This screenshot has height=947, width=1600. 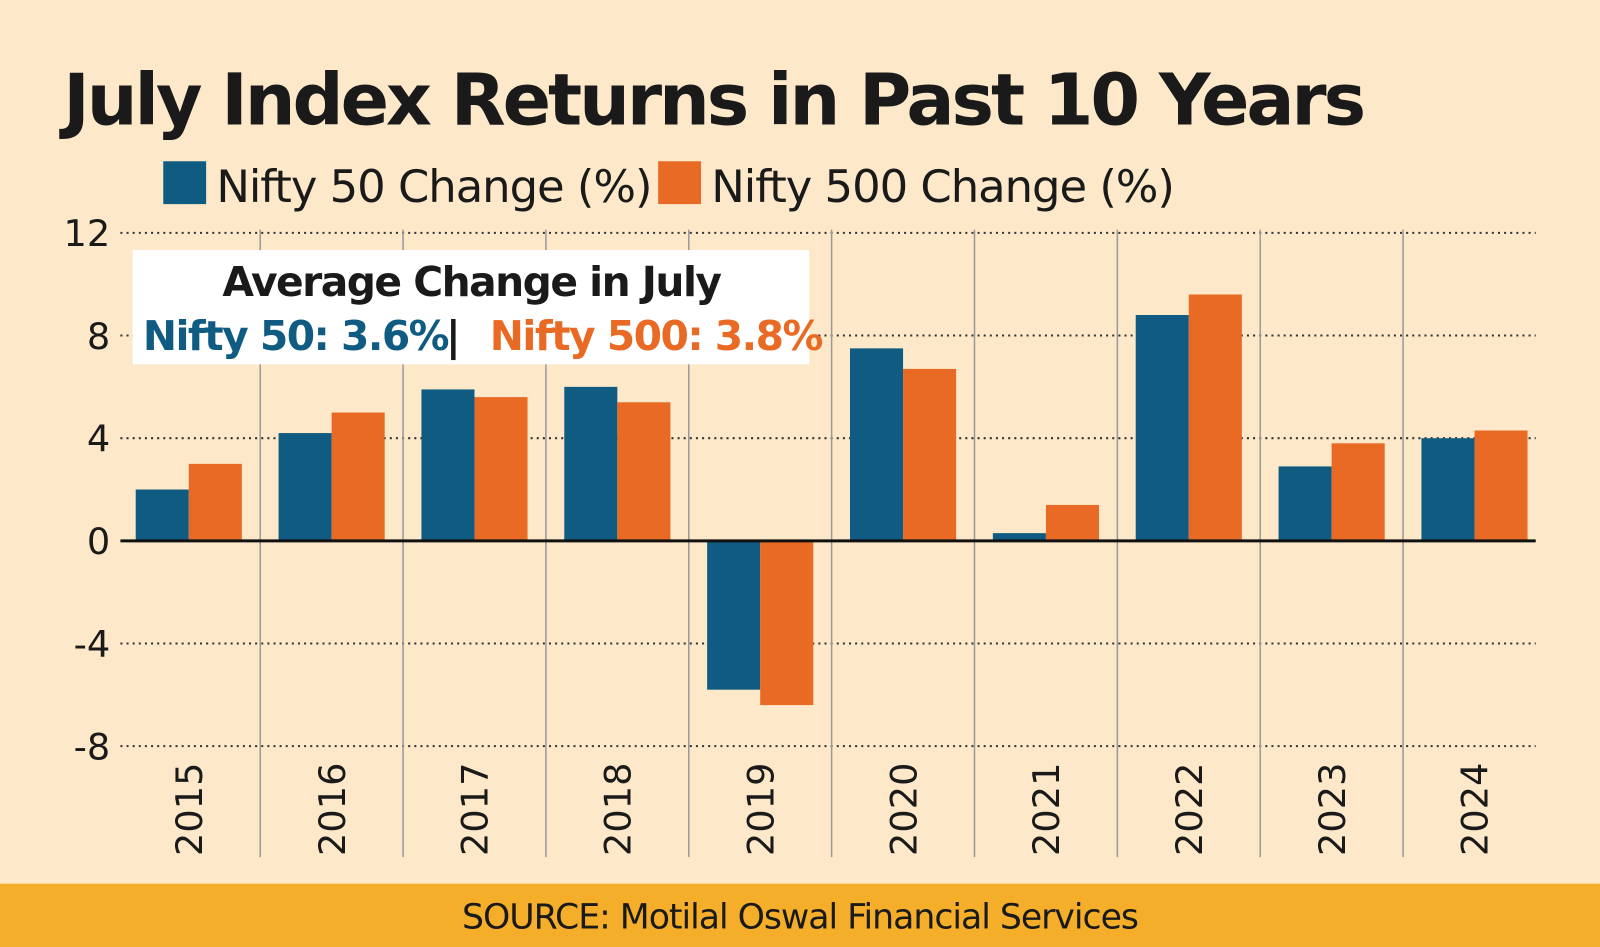 I want to click on bar-nifty500-2018, so click(x=644, y=471).